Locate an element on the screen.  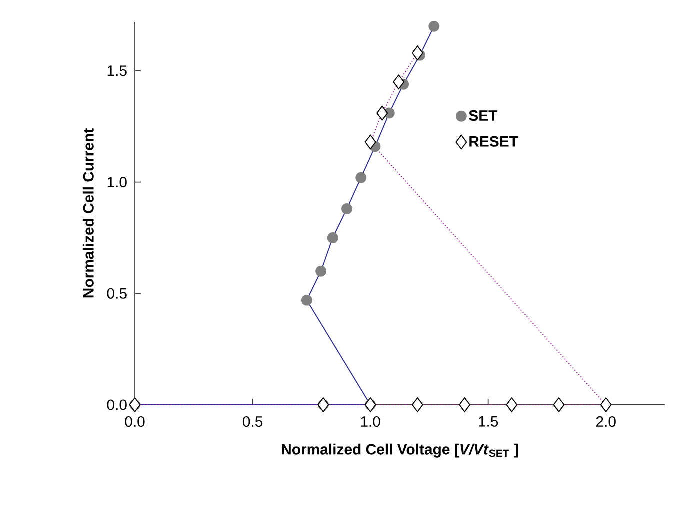
legend-label: SET is located at coordinates (483, 116).